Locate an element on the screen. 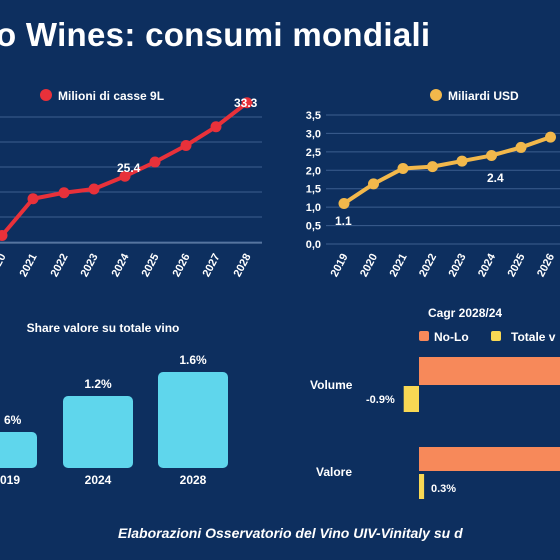  category-label-share: 2024 is located at coordinates (98, 480).